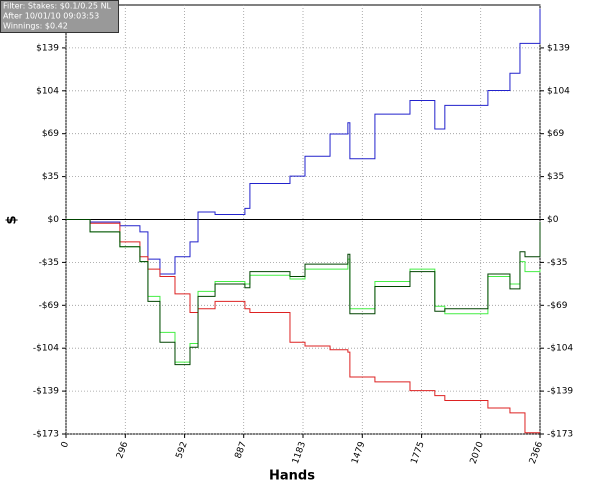 Image resolution: width=600 pixels, height=484 pixels. Describe the element at coordinates (292, 476) in the screenshot. I see `x-axis-label: Hands` at that location.